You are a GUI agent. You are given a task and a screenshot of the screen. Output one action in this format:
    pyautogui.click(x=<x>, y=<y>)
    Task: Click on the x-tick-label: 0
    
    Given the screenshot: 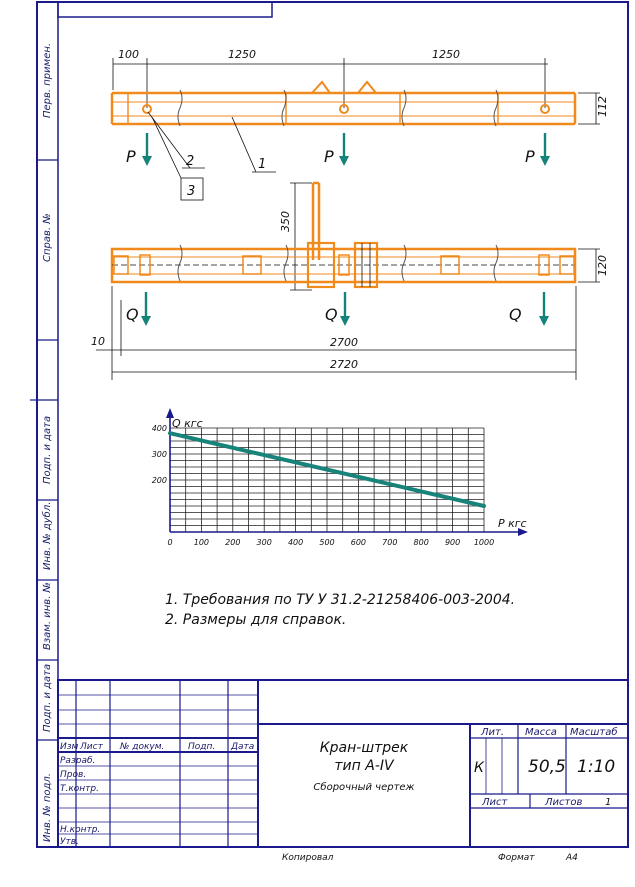 What is the action you would take?
    pyautogui.click(x=169, y=542)
    